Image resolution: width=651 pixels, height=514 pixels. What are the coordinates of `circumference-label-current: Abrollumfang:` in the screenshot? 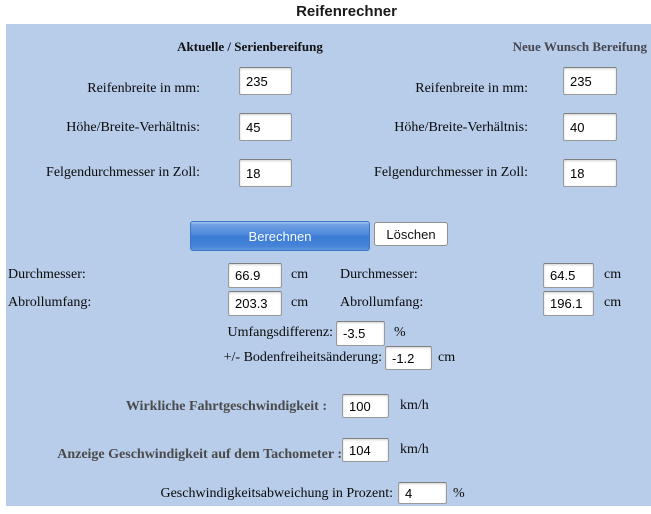 It's located at (50, 302).